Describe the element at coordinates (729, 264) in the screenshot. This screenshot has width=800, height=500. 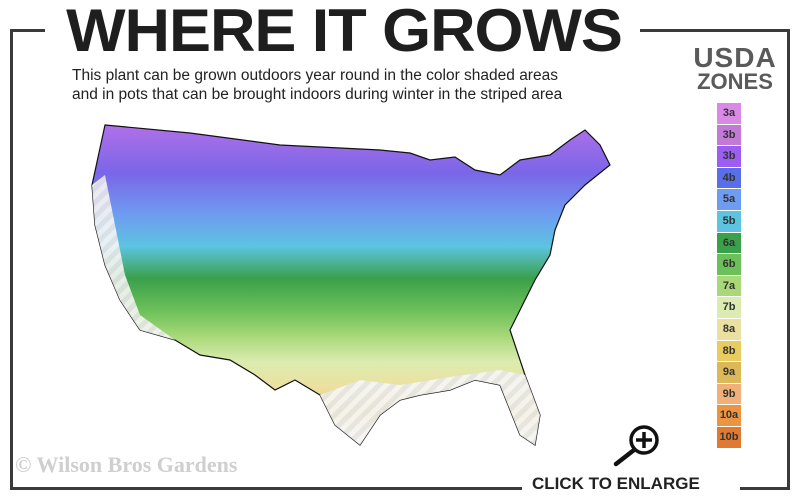
I see `legend-zone-6b: 6b` at that location.